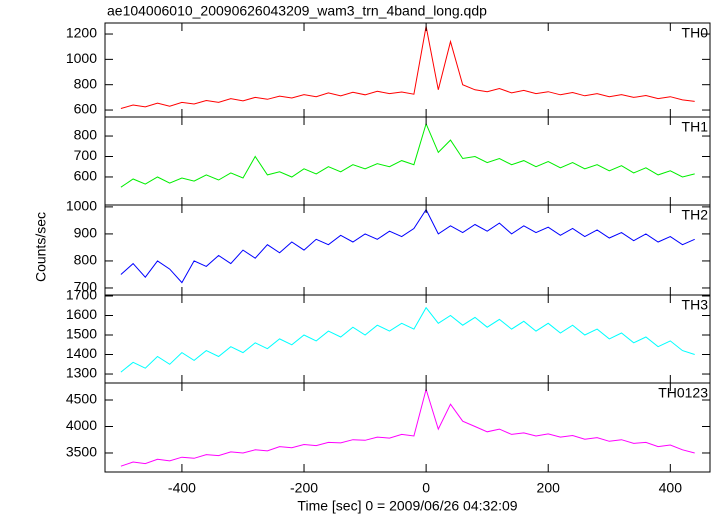 This screenshot has height=516, width=717. Describe the element at coordinates (304, 488) in the screenshot. I see `x-tick-label: -200` at that location.